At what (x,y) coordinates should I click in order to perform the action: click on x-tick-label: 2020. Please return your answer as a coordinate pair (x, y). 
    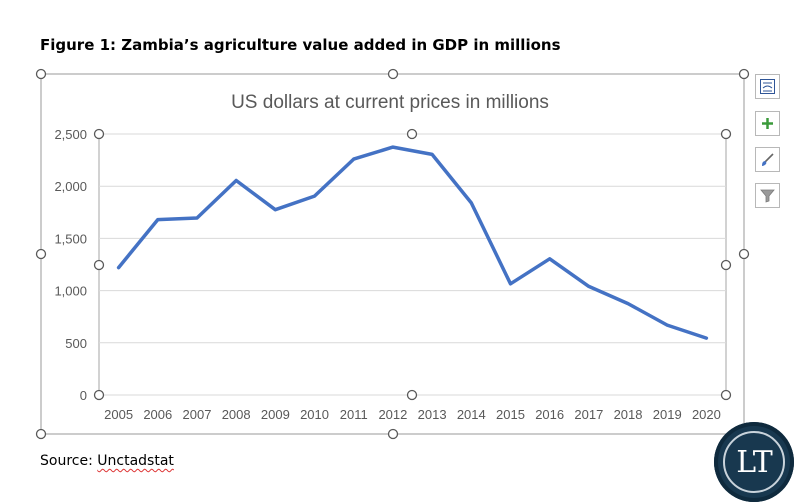
    Looking at the image, I should click on (706, 414).